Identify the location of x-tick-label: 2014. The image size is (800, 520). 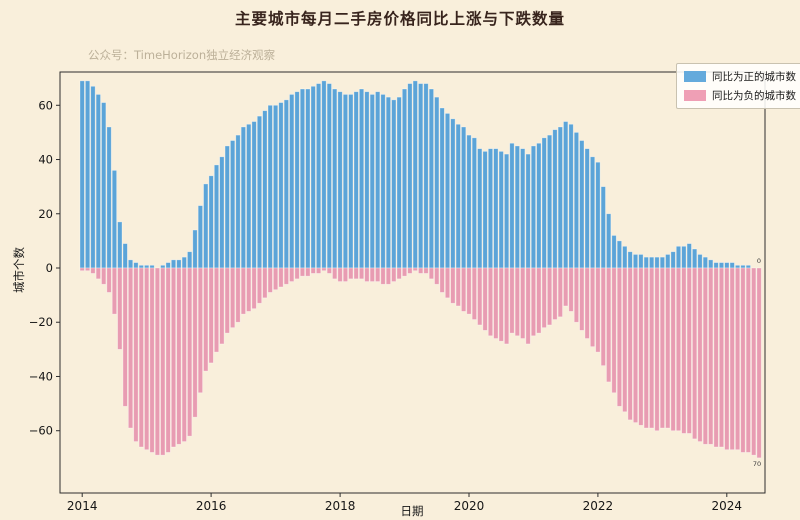
(82, 506).